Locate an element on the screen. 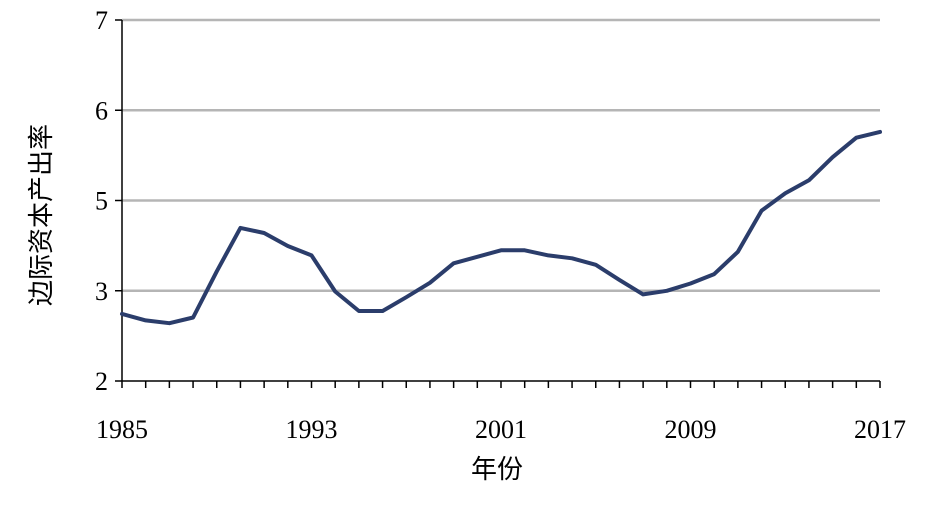 The image size is (934, 507). x-tick-label: 2009 is located at coordinates (691, 429).